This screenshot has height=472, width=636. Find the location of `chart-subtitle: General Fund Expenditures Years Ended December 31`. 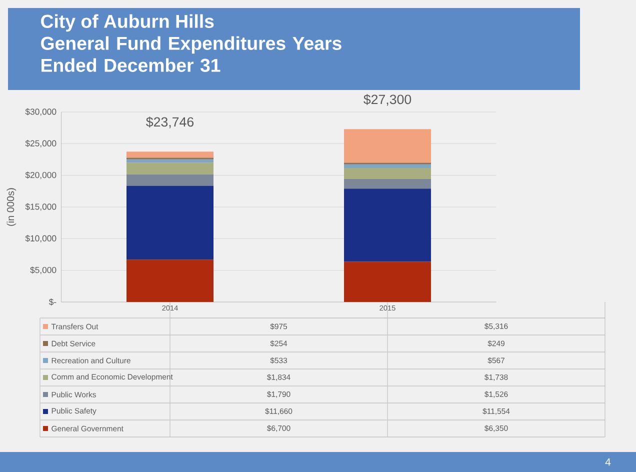

chart-subtitle: General Fund Expenditures Years Ended December 31 is located at coordinates (191, 54).